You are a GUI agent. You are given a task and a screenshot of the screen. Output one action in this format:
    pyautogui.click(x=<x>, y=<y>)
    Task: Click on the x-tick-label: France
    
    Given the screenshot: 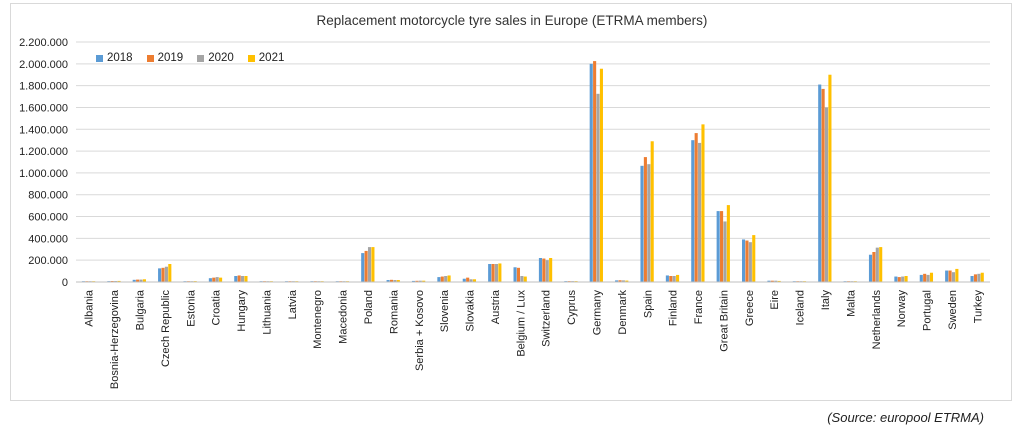 What is the action you would take?
    pyautogui.click(x=699, y=307)
    